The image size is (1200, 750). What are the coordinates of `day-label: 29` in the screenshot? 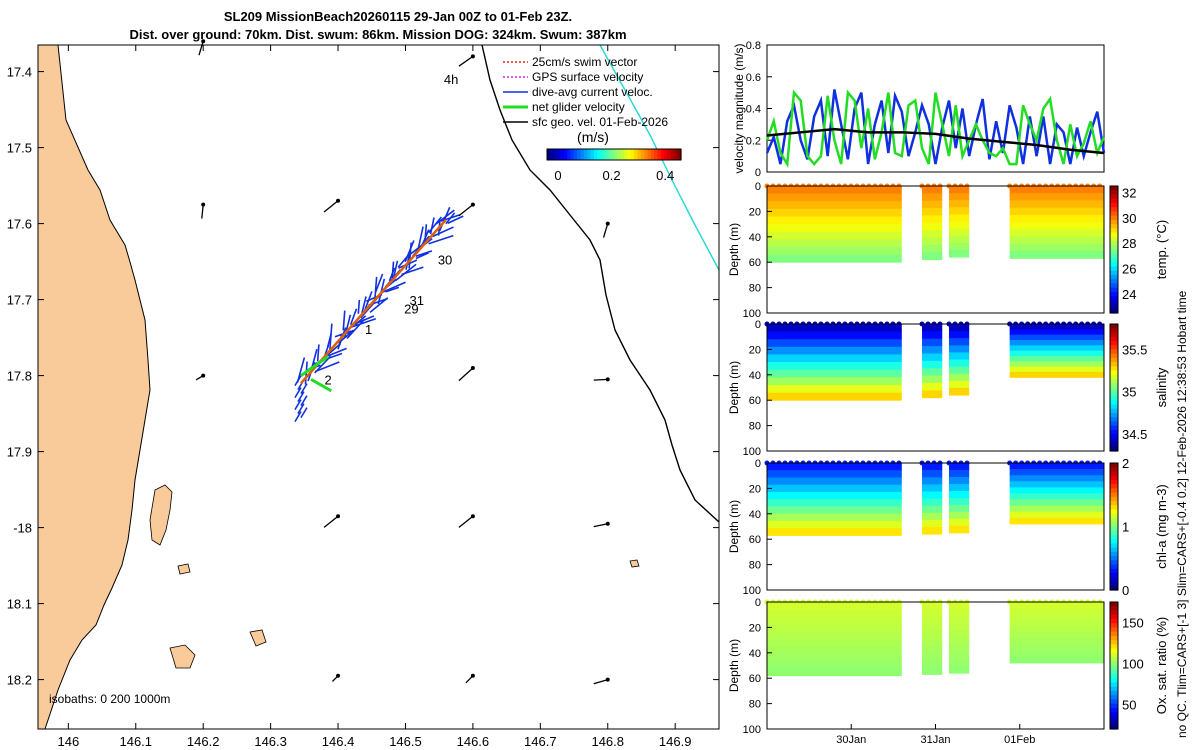 It's located at (411, 308).